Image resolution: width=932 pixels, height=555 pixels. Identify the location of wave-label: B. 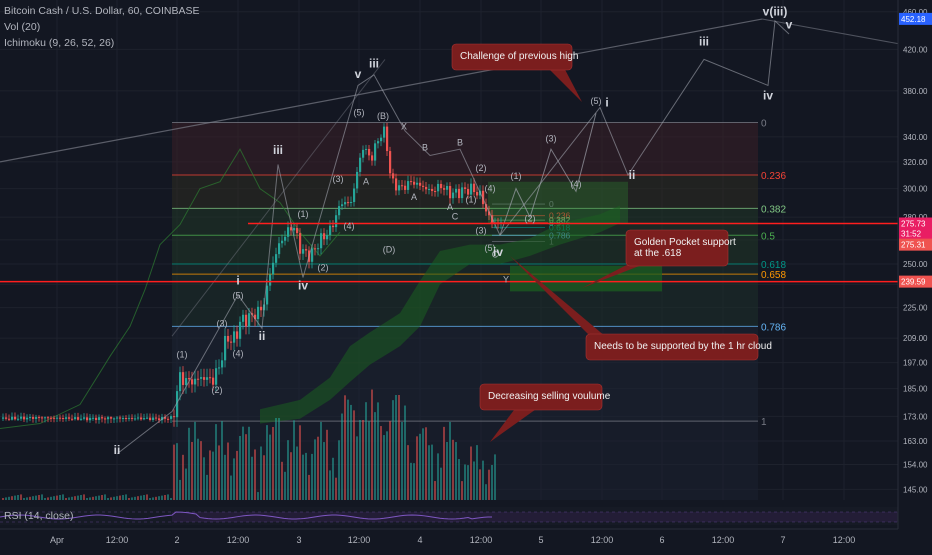
(425, 147).